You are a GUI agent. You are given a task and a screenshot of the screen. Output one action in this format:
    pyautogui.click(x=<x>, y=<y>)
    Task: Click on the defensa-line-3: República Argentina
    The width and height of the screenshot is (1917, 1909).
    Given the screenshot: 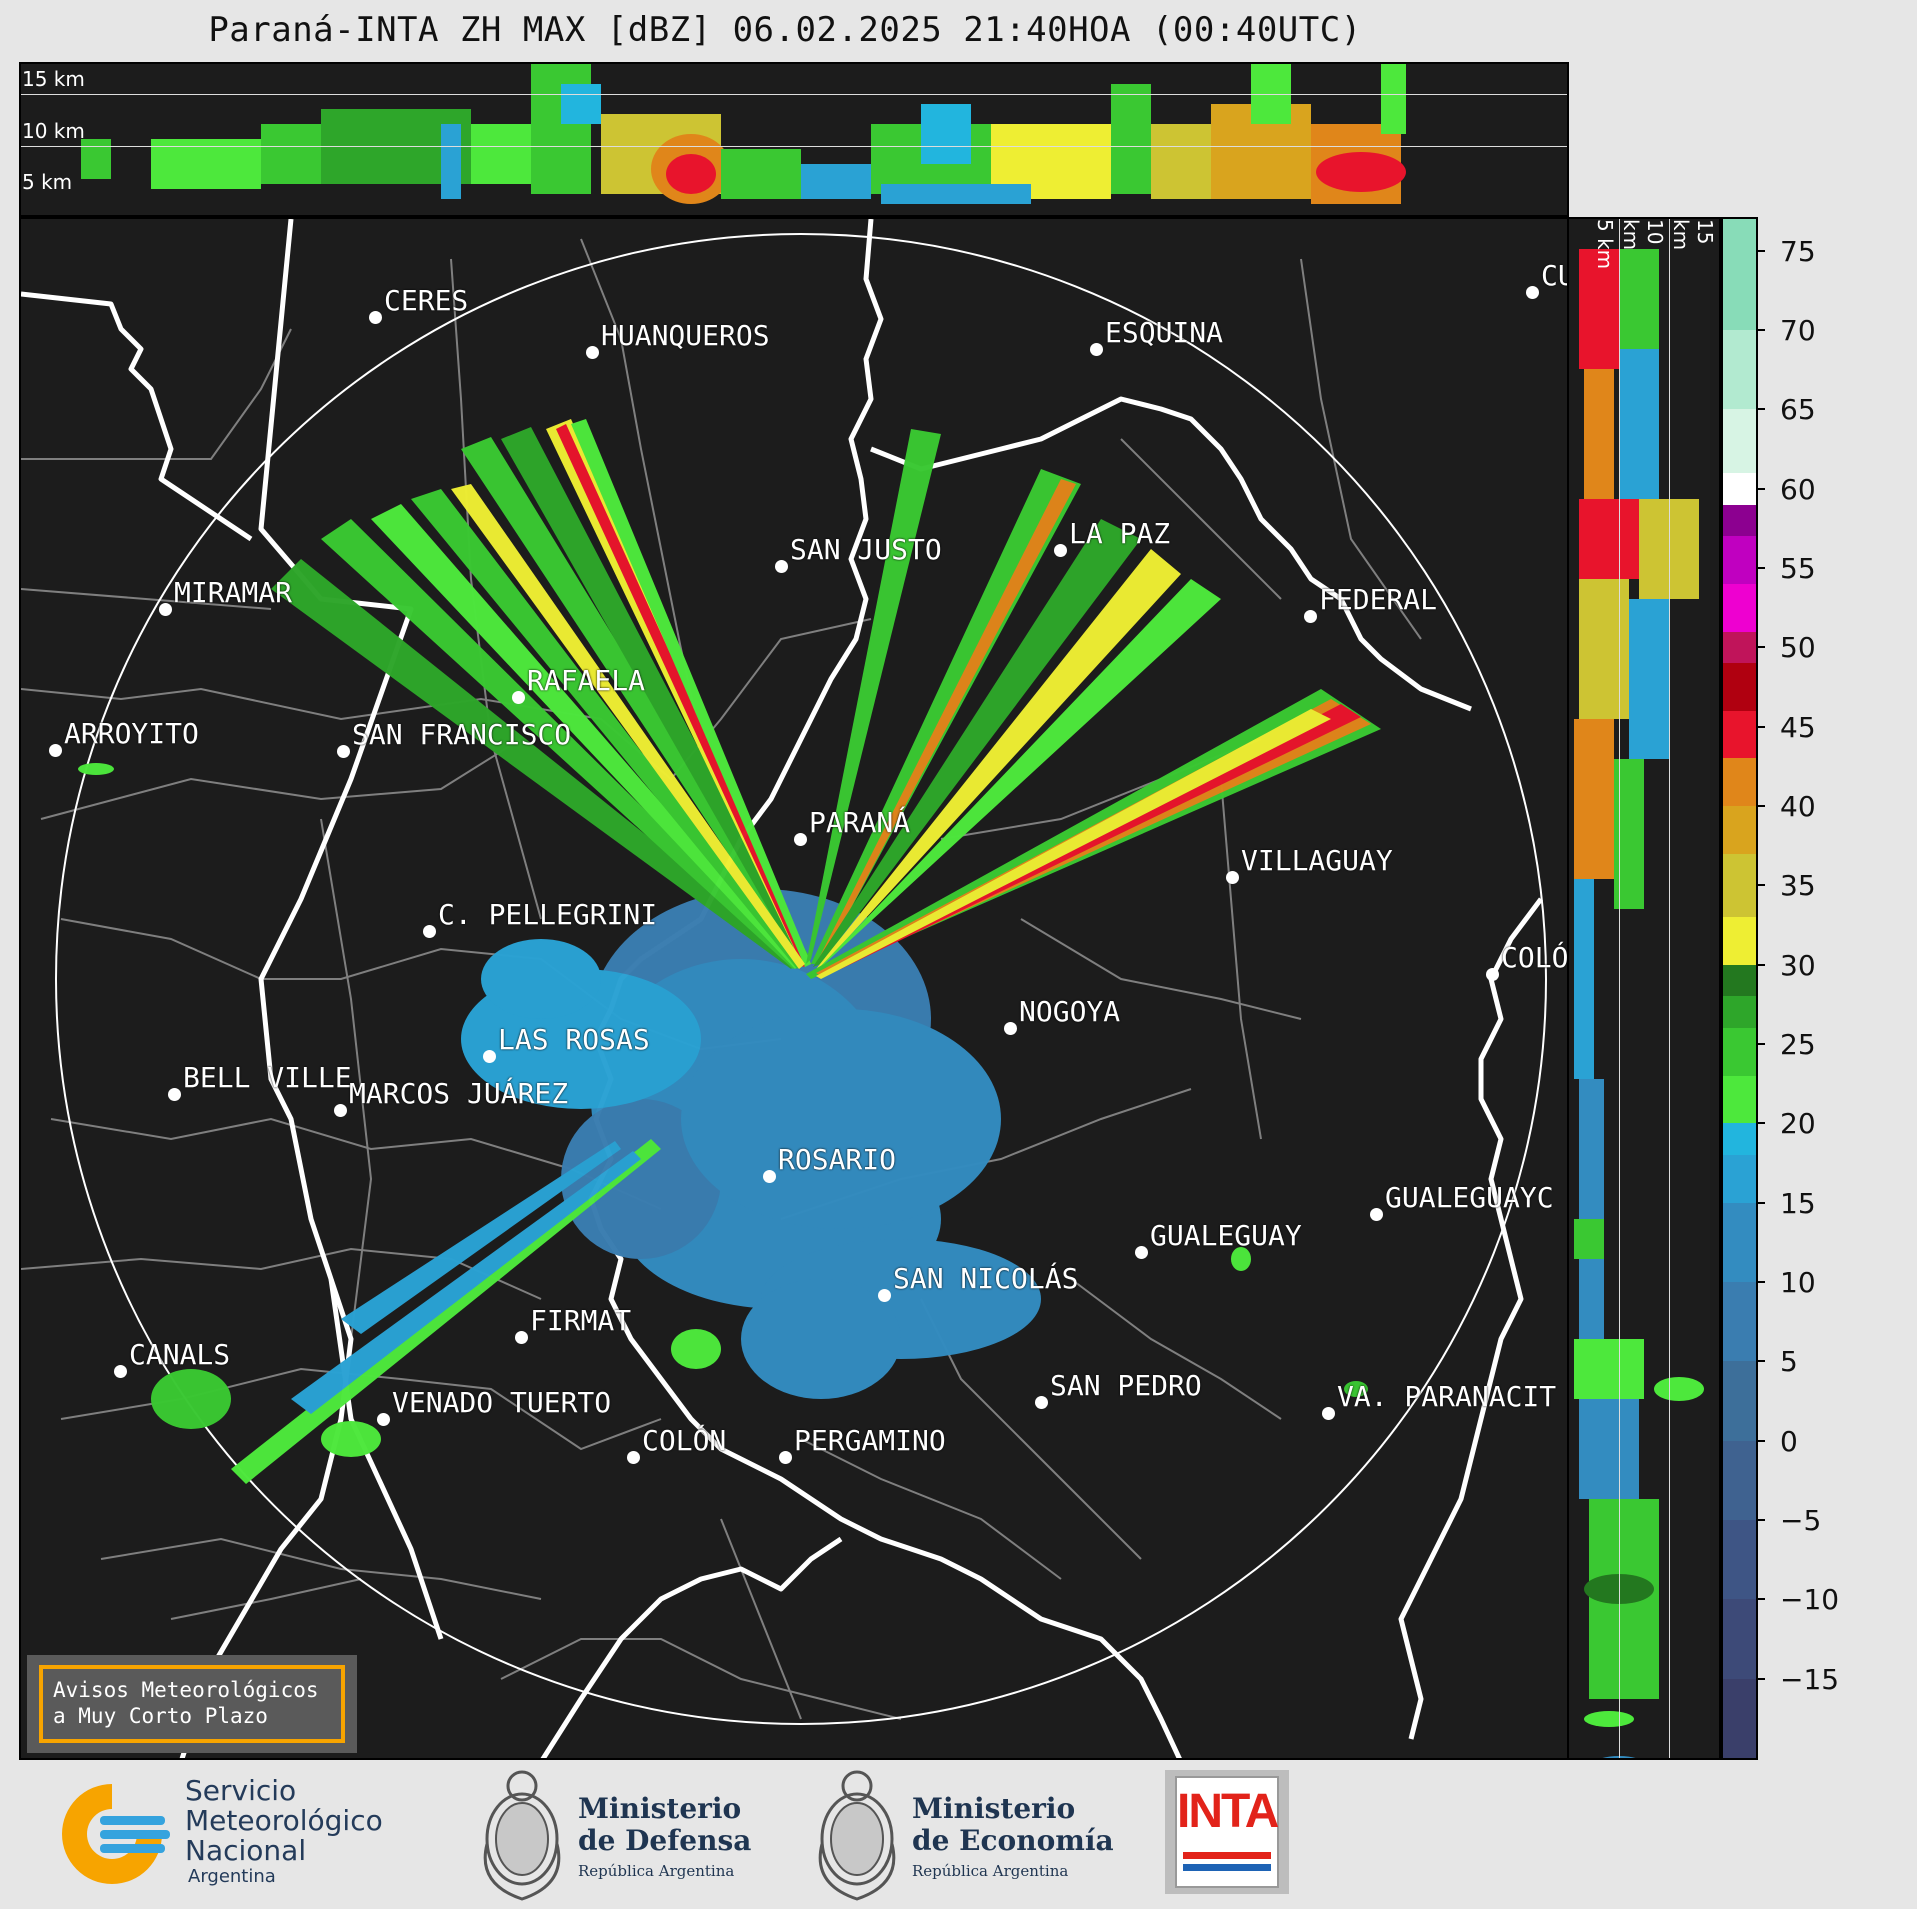 What is the action you would take?
    pyautogui.click(x=656, y=1871)
    